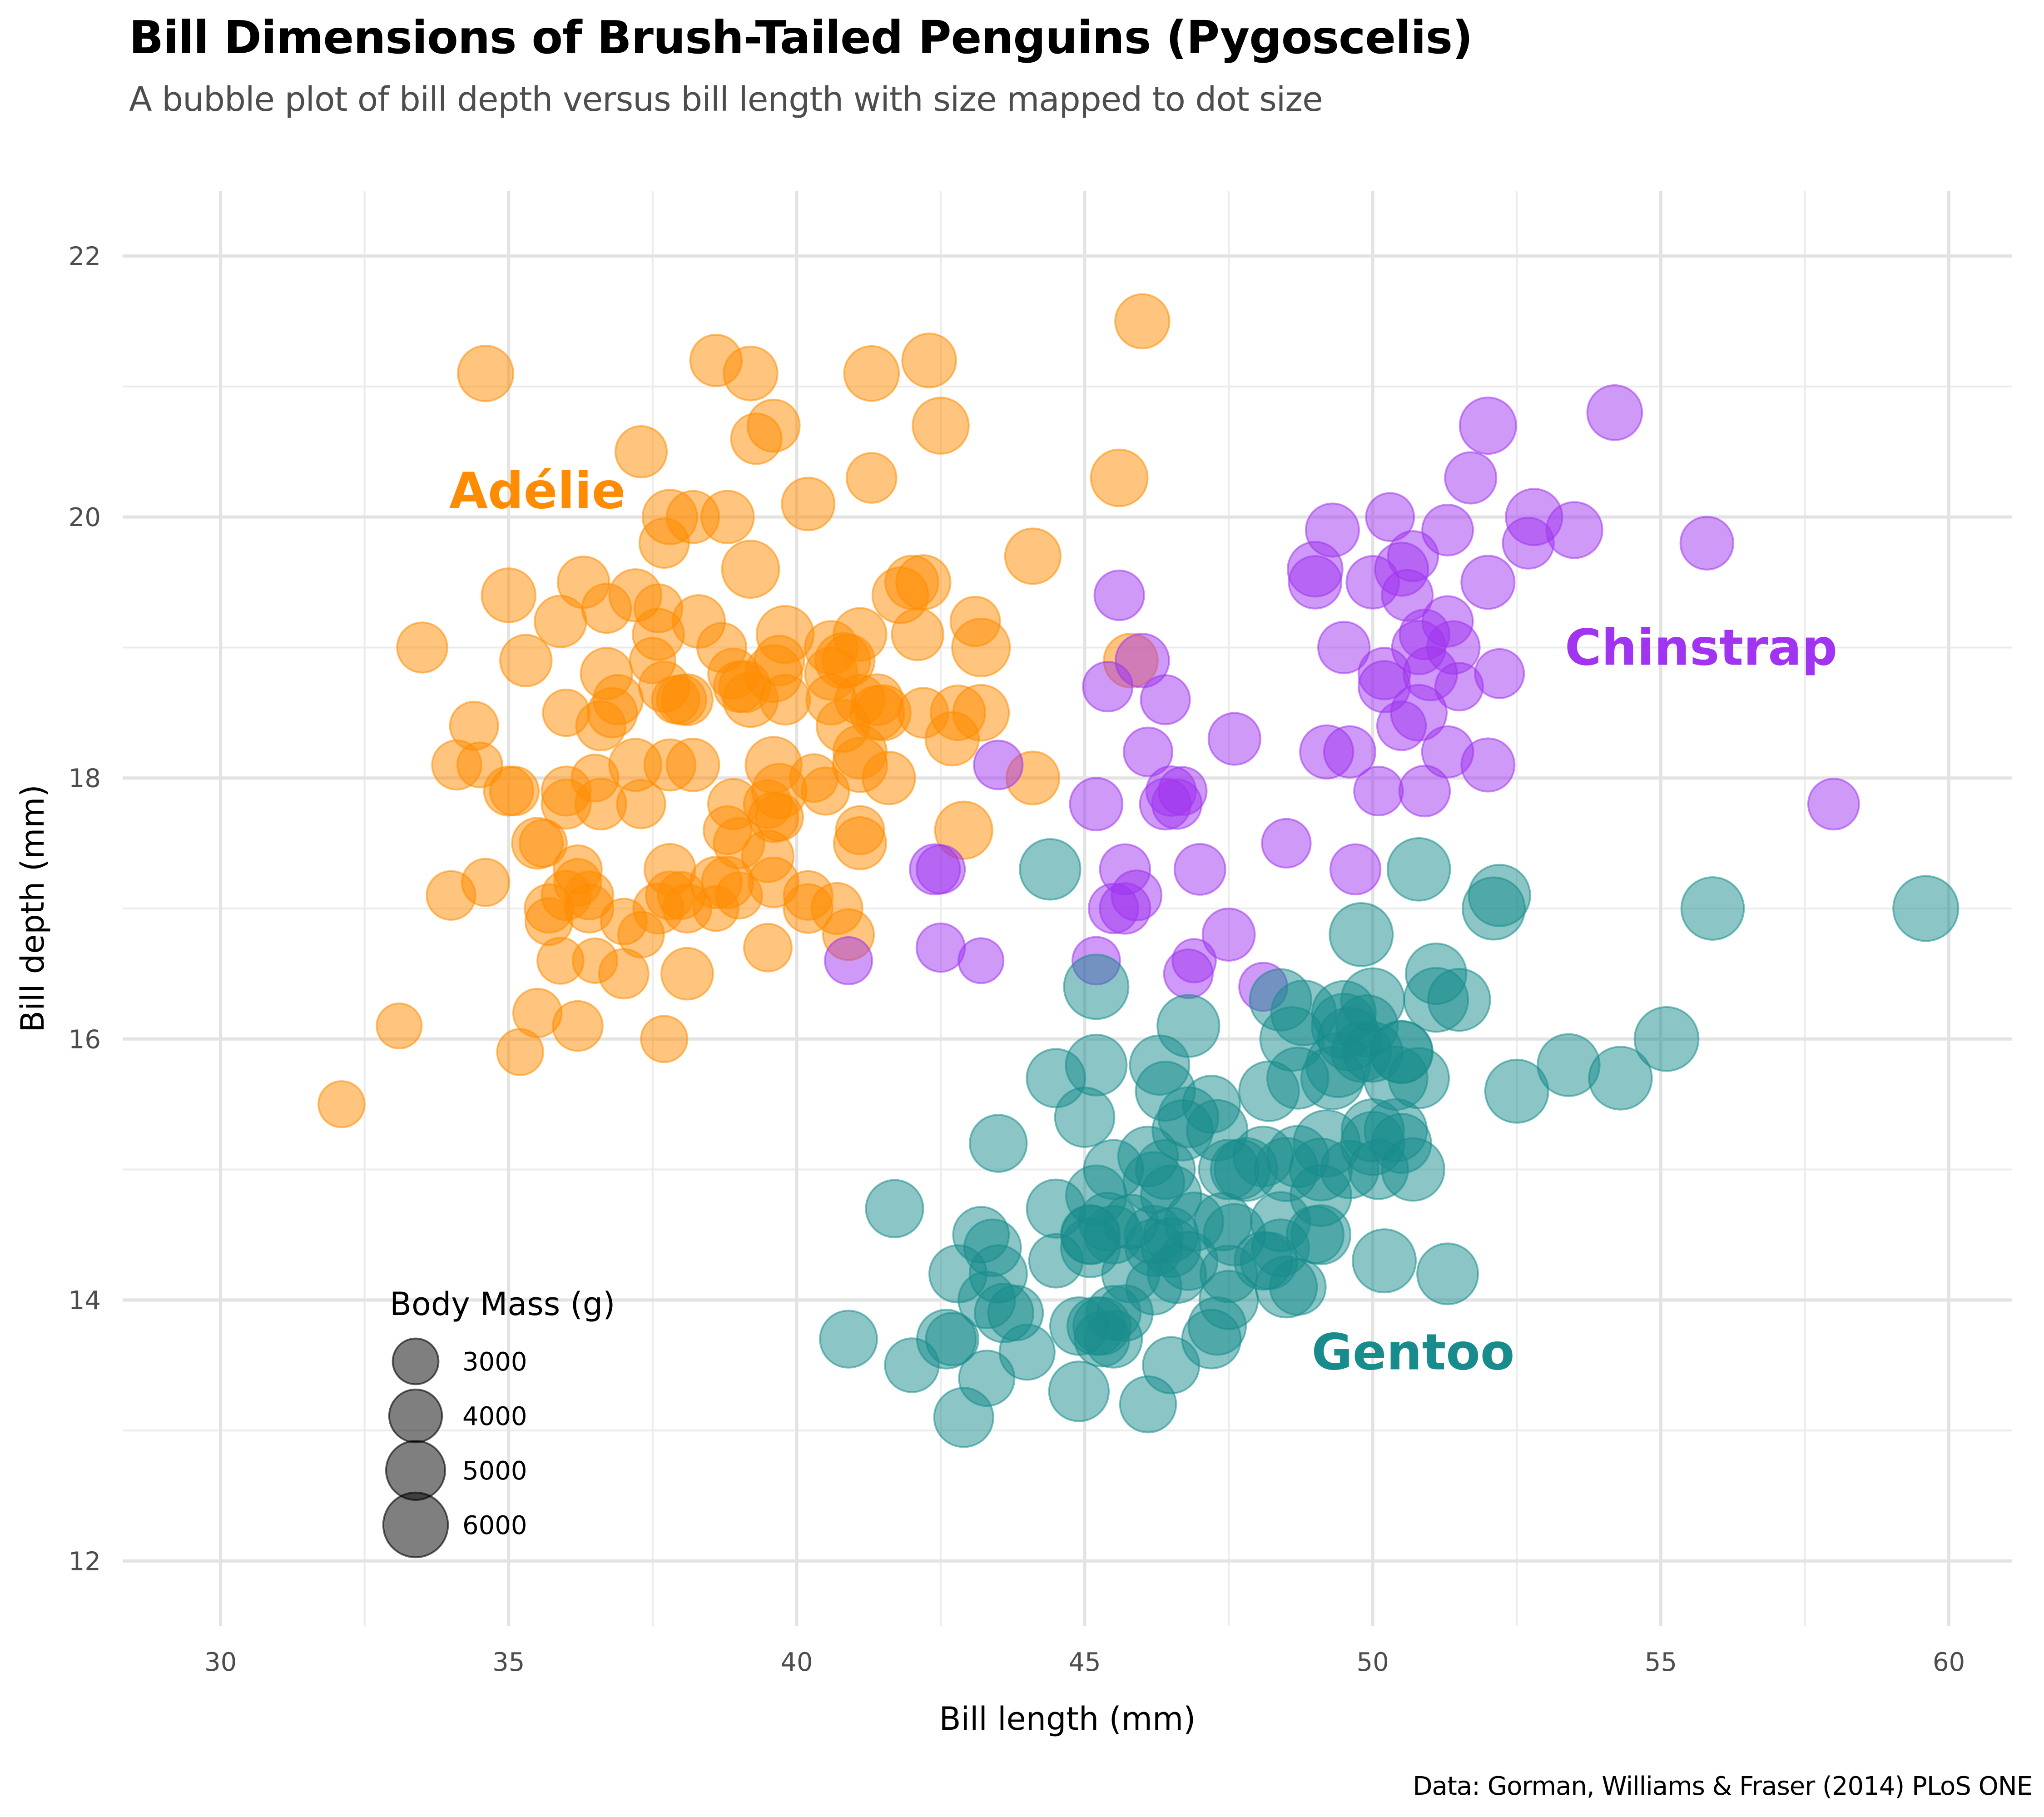 This screenshot has width=2044, height=1817. What do you see at coordinates (220, 1662) in the screenshot?
I see `x-tick-label: 30` at bounding box center [220, 1662].